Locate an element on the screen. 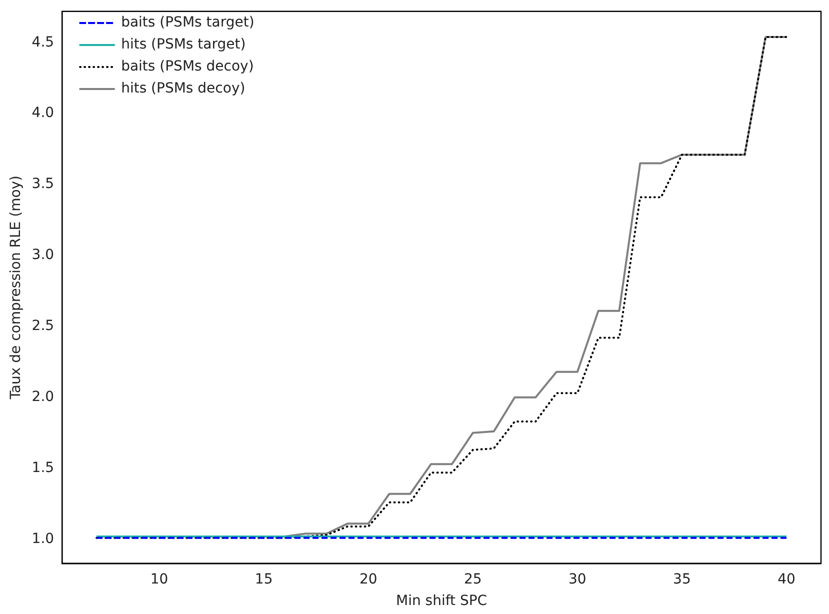 The height and width of the screenshot is (614, 829). legend-label: baits (PSMs target) is located at coordinates (187, 22).